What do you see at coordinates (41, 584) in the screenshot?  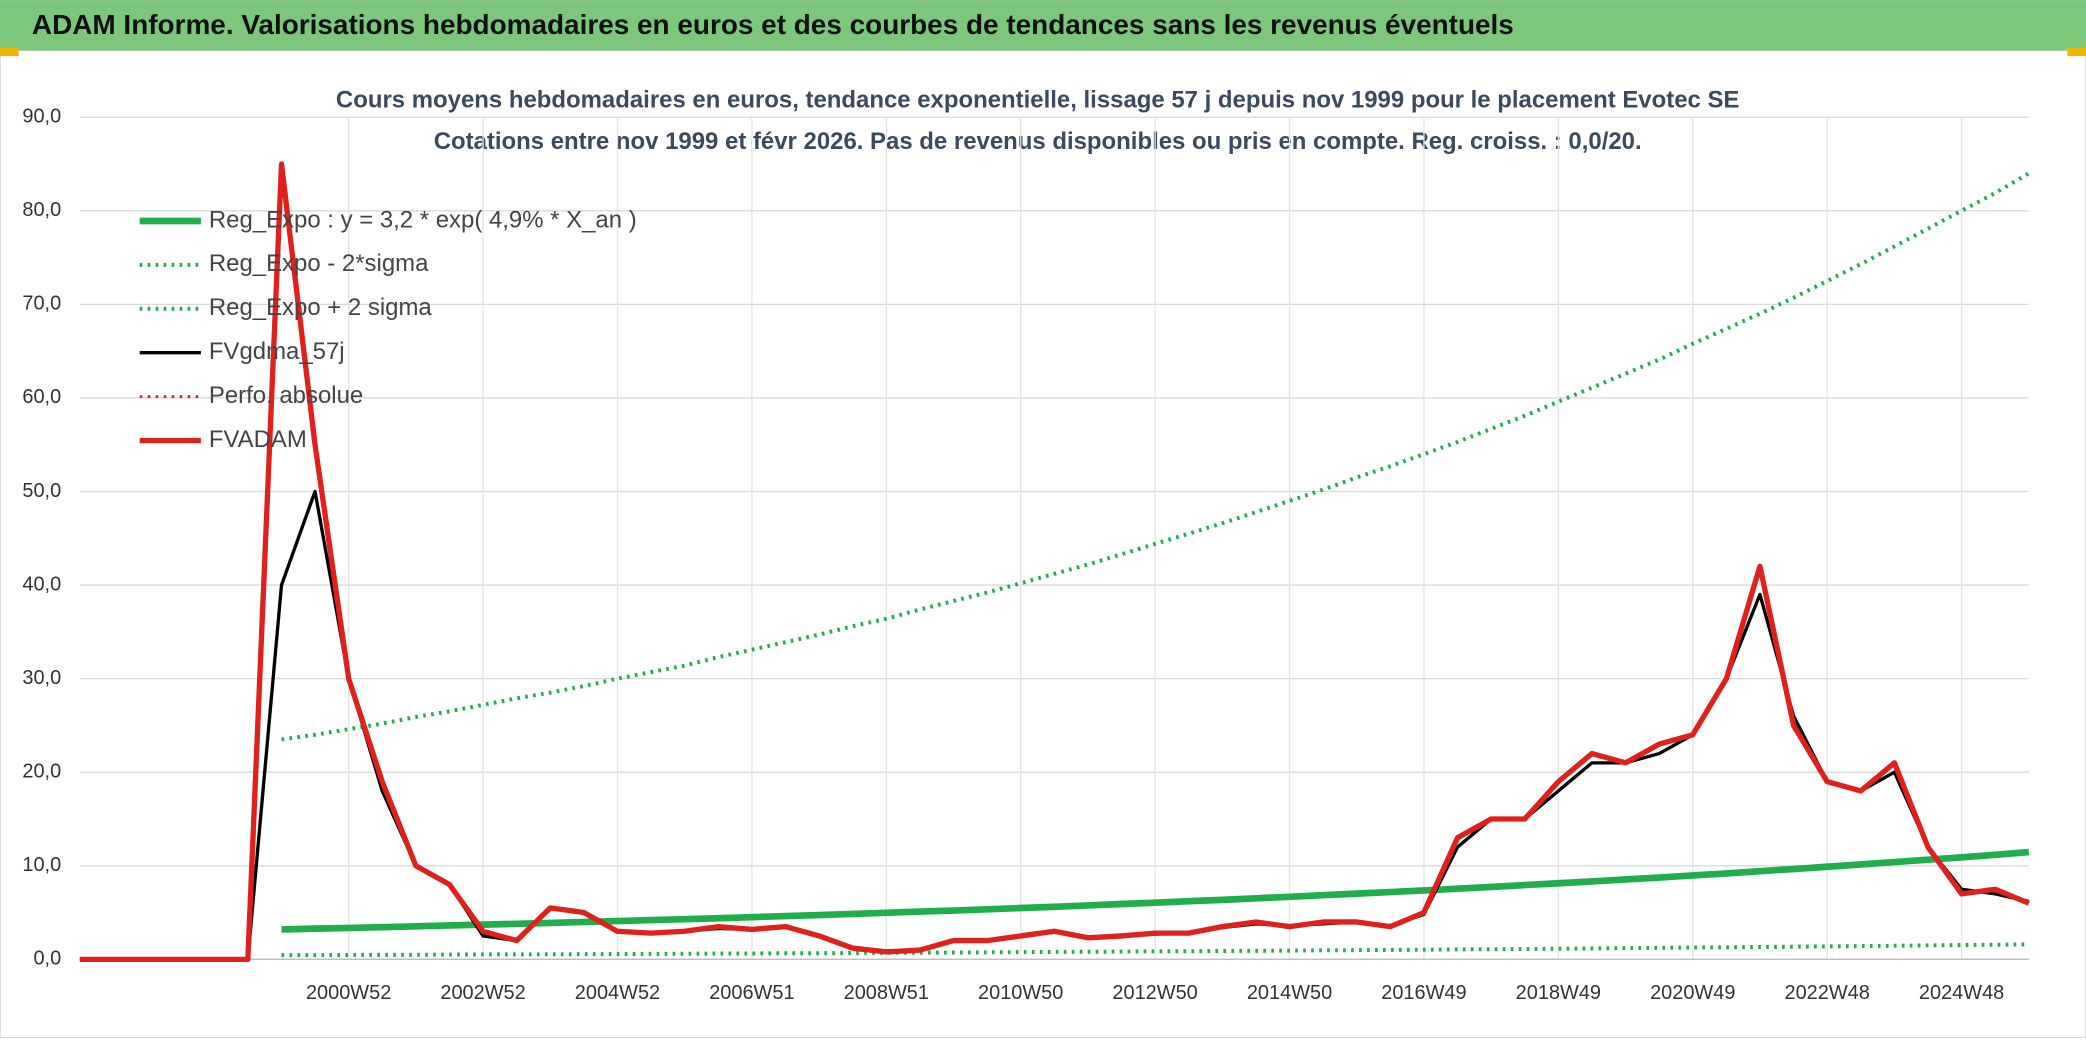 I see `y-tick-label: 40,0` at bounding box center [41, 584].